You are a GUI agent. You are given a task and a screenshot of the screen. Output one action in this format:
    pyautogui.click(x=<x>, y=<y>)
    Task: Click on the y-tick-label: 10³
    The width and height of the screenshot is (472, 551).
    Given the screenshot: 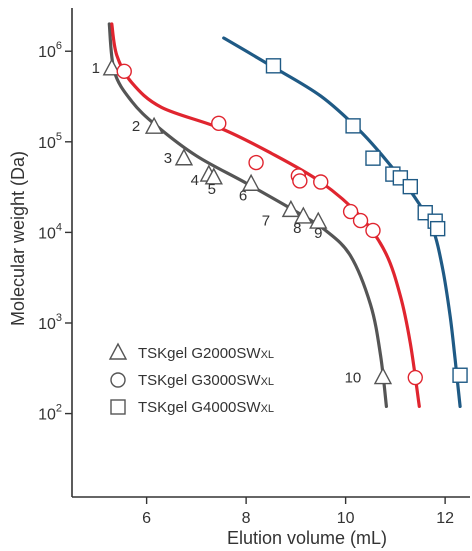 What is the action you would take?
    pyautogui.click(x=50, y=322)
    